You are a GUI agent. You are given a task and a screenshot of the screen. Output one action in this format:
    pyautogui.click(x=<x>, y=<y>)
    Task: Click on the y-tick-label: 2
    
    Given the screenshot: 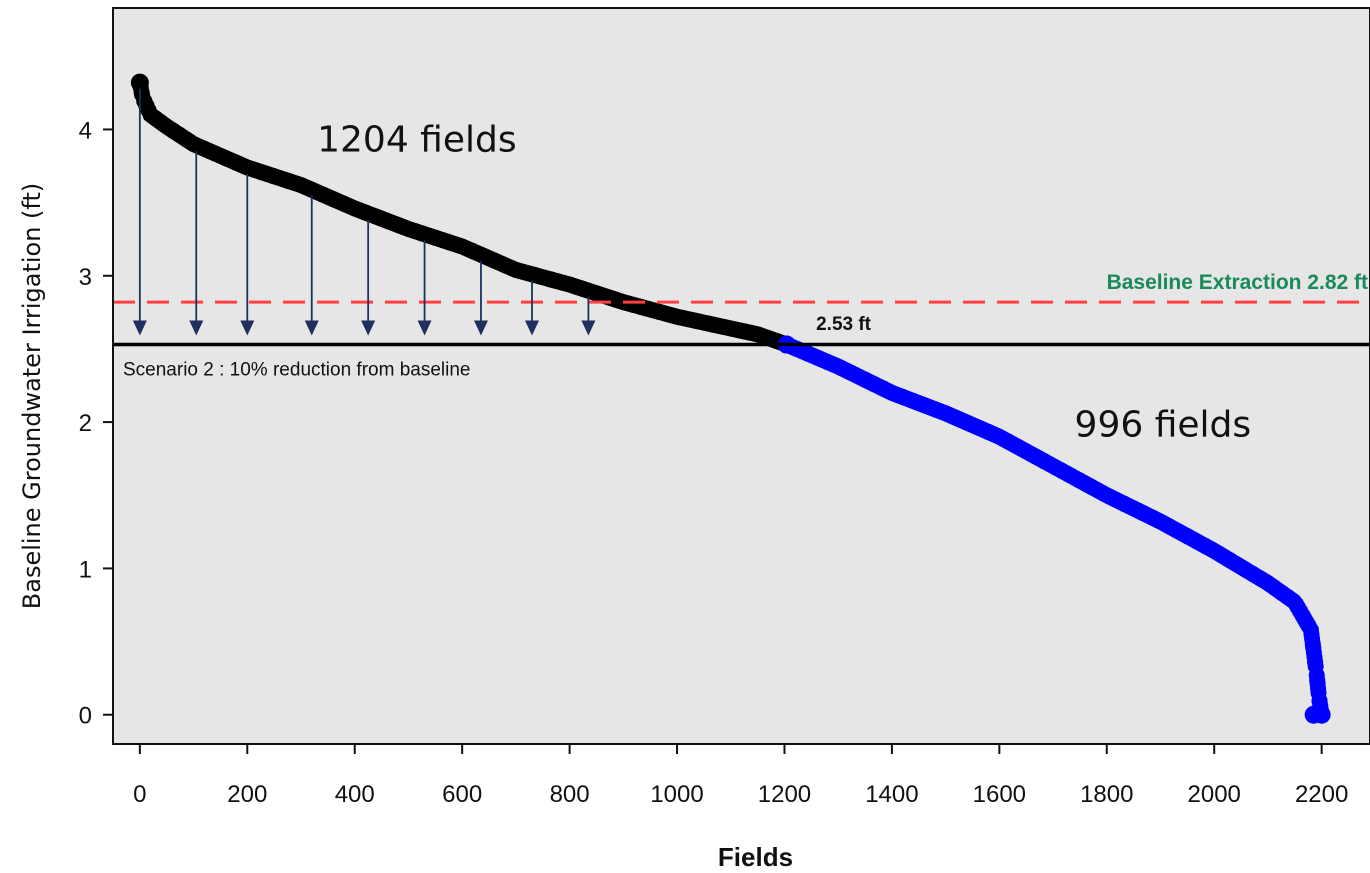 What is the action you would take?
    pyautogui.click(x=85, y=423)
    